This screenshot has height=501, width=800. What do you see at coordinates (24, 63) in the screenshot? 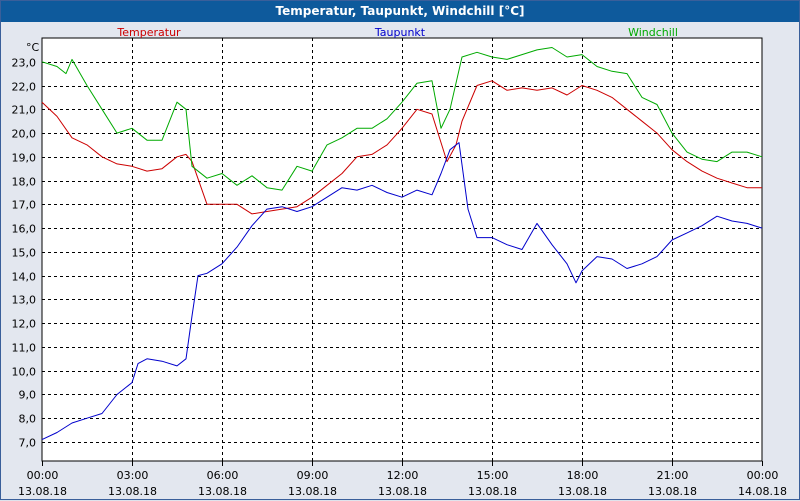
I see `y-tick-label: 23,0` at bounding box center [24, 63].